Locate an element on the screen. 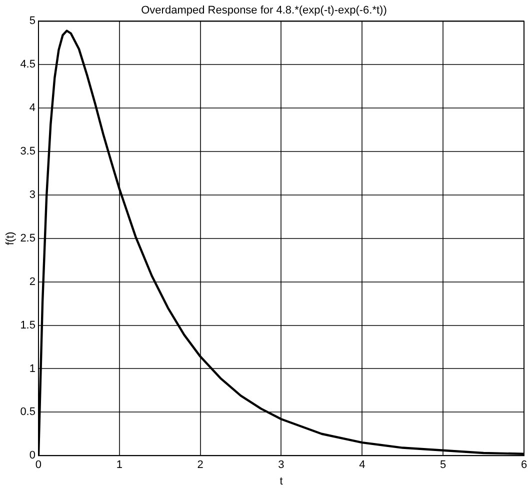 This screenshot has height=488, width=532. y-axis-title: f(t) is located at coordinates (10, 239).